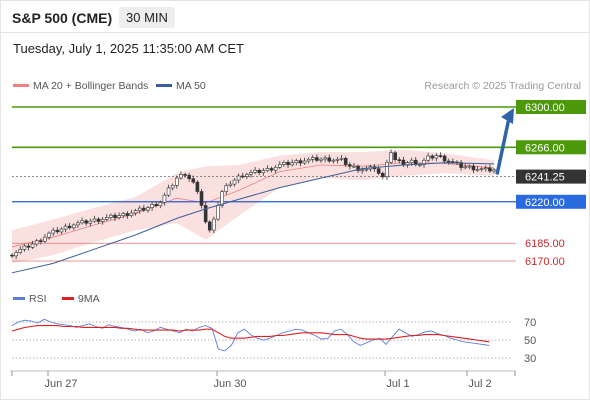 The image size is (590, 400). Describe the element at coordinates (229, 384) in the screenshot. I see `x-tick-label-jun-30: Jun 30` at that location.